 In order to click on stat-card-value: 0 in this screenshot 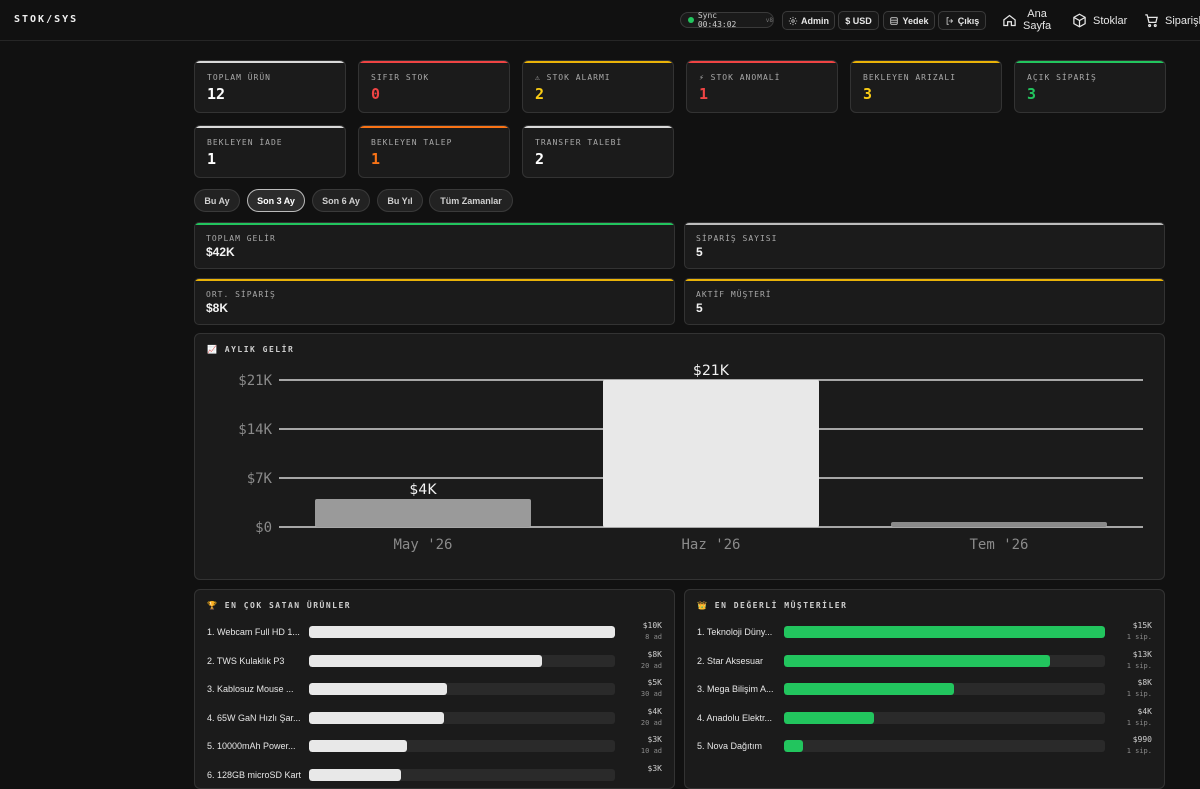, I will do `click(375, 94)`.